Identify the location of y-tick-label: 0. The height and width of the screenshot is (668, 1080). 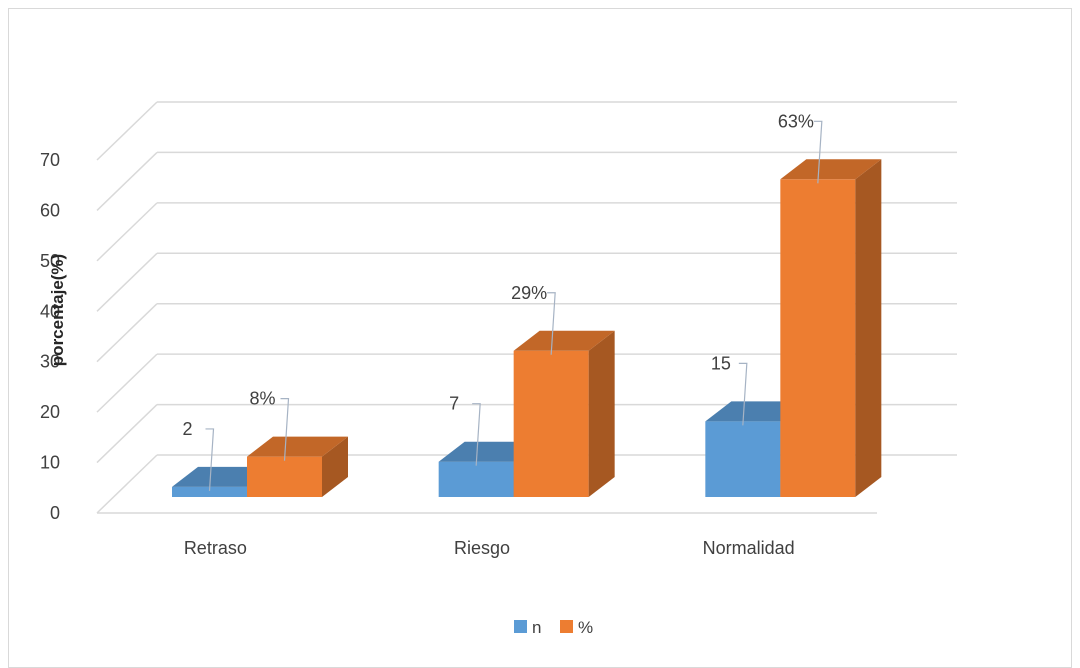
(55, 513).